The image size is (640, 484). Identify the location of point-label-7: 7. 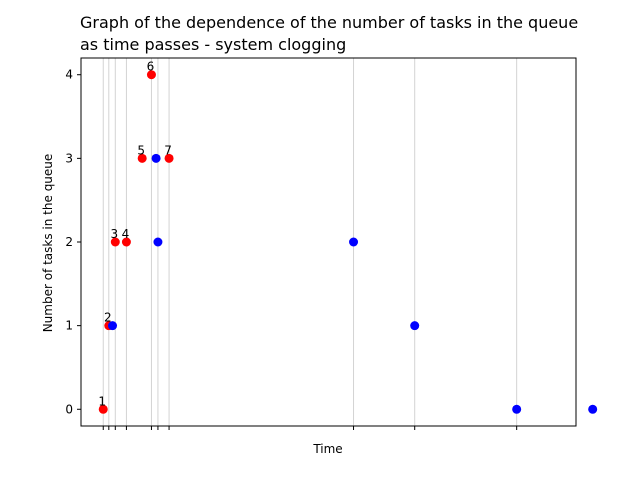
(168, 150).